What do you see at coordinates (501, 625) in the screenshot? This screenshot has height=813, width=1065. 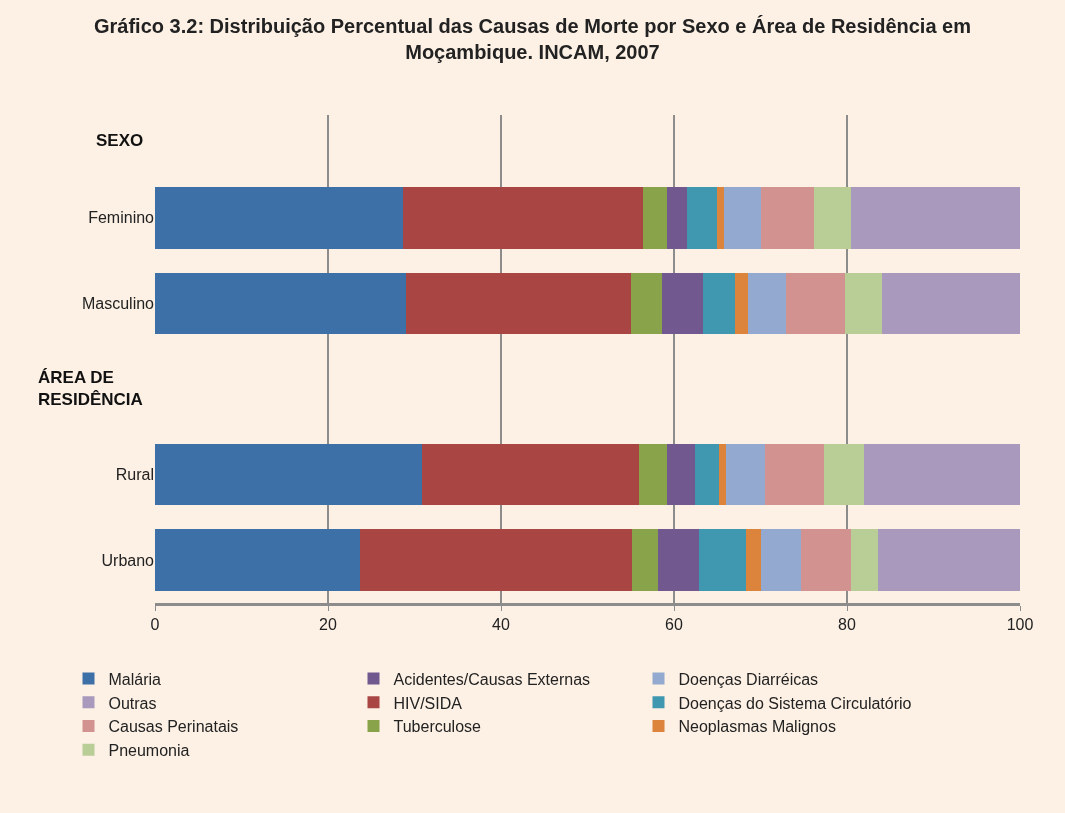 I see `x-tick-label: 40` at bounding box center [501, 625].